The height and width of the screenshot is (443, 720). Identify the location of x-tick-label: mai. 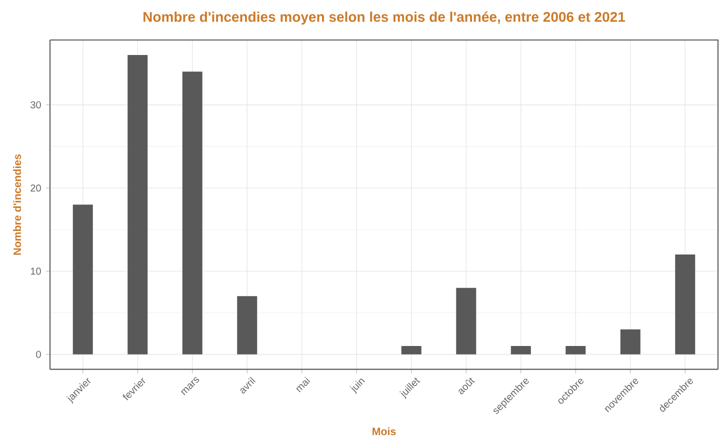
(303, 384).